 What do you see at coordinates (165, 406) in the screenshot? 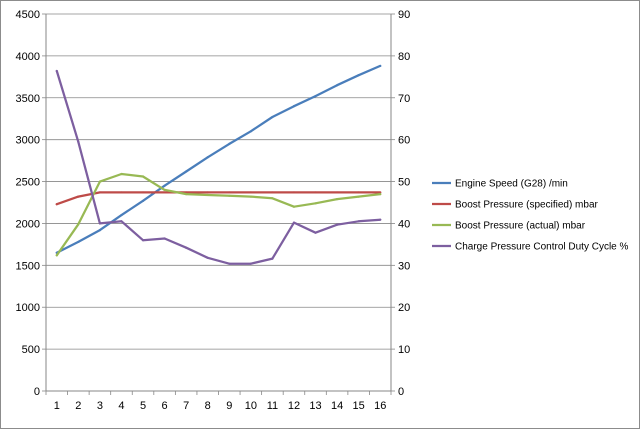
I see `x-tick-label: 6` at bounding box center [165, 406].